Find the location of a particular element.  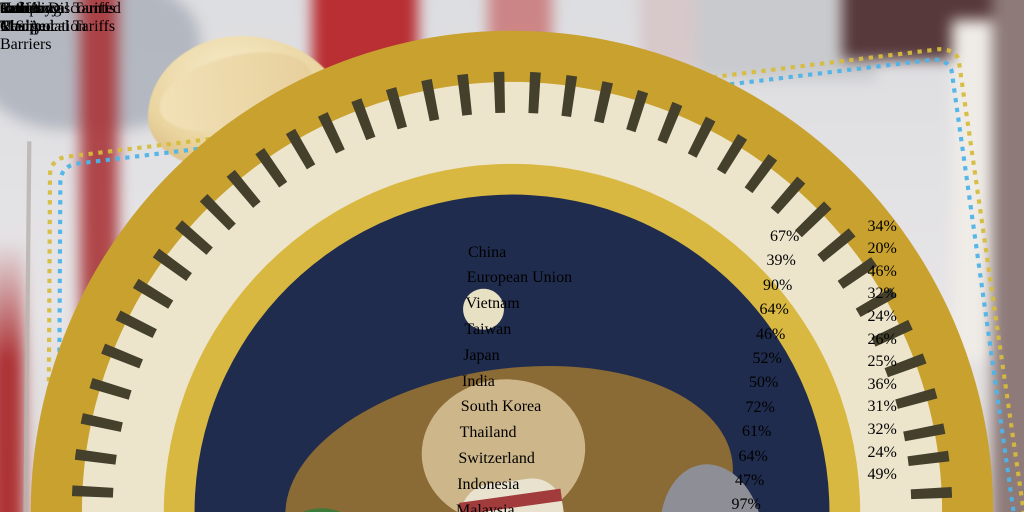

country-bar: European Union is located at coordinates (519, 278).